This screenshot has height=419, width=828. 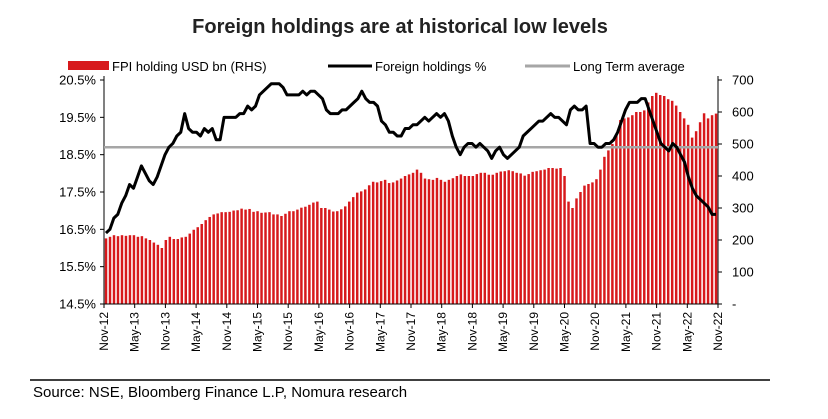 What do you see at coordinates (189, 66) in the screenshot?
I see `legend-label-fpi: FPI holding USD bn (RHS)` at bounding box center [189, 66].